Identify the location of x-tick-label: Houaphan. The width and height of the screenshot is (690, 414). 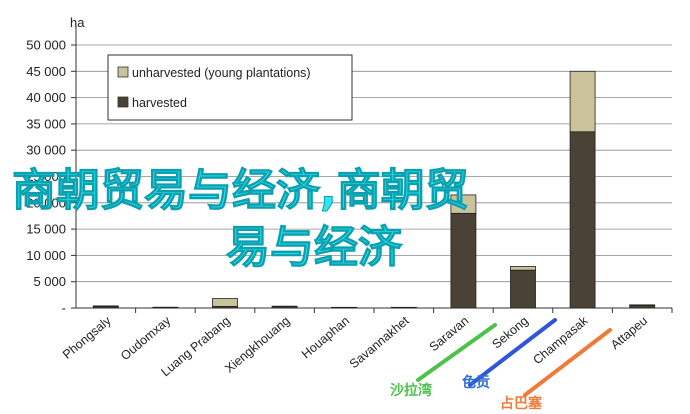
(325, 338).